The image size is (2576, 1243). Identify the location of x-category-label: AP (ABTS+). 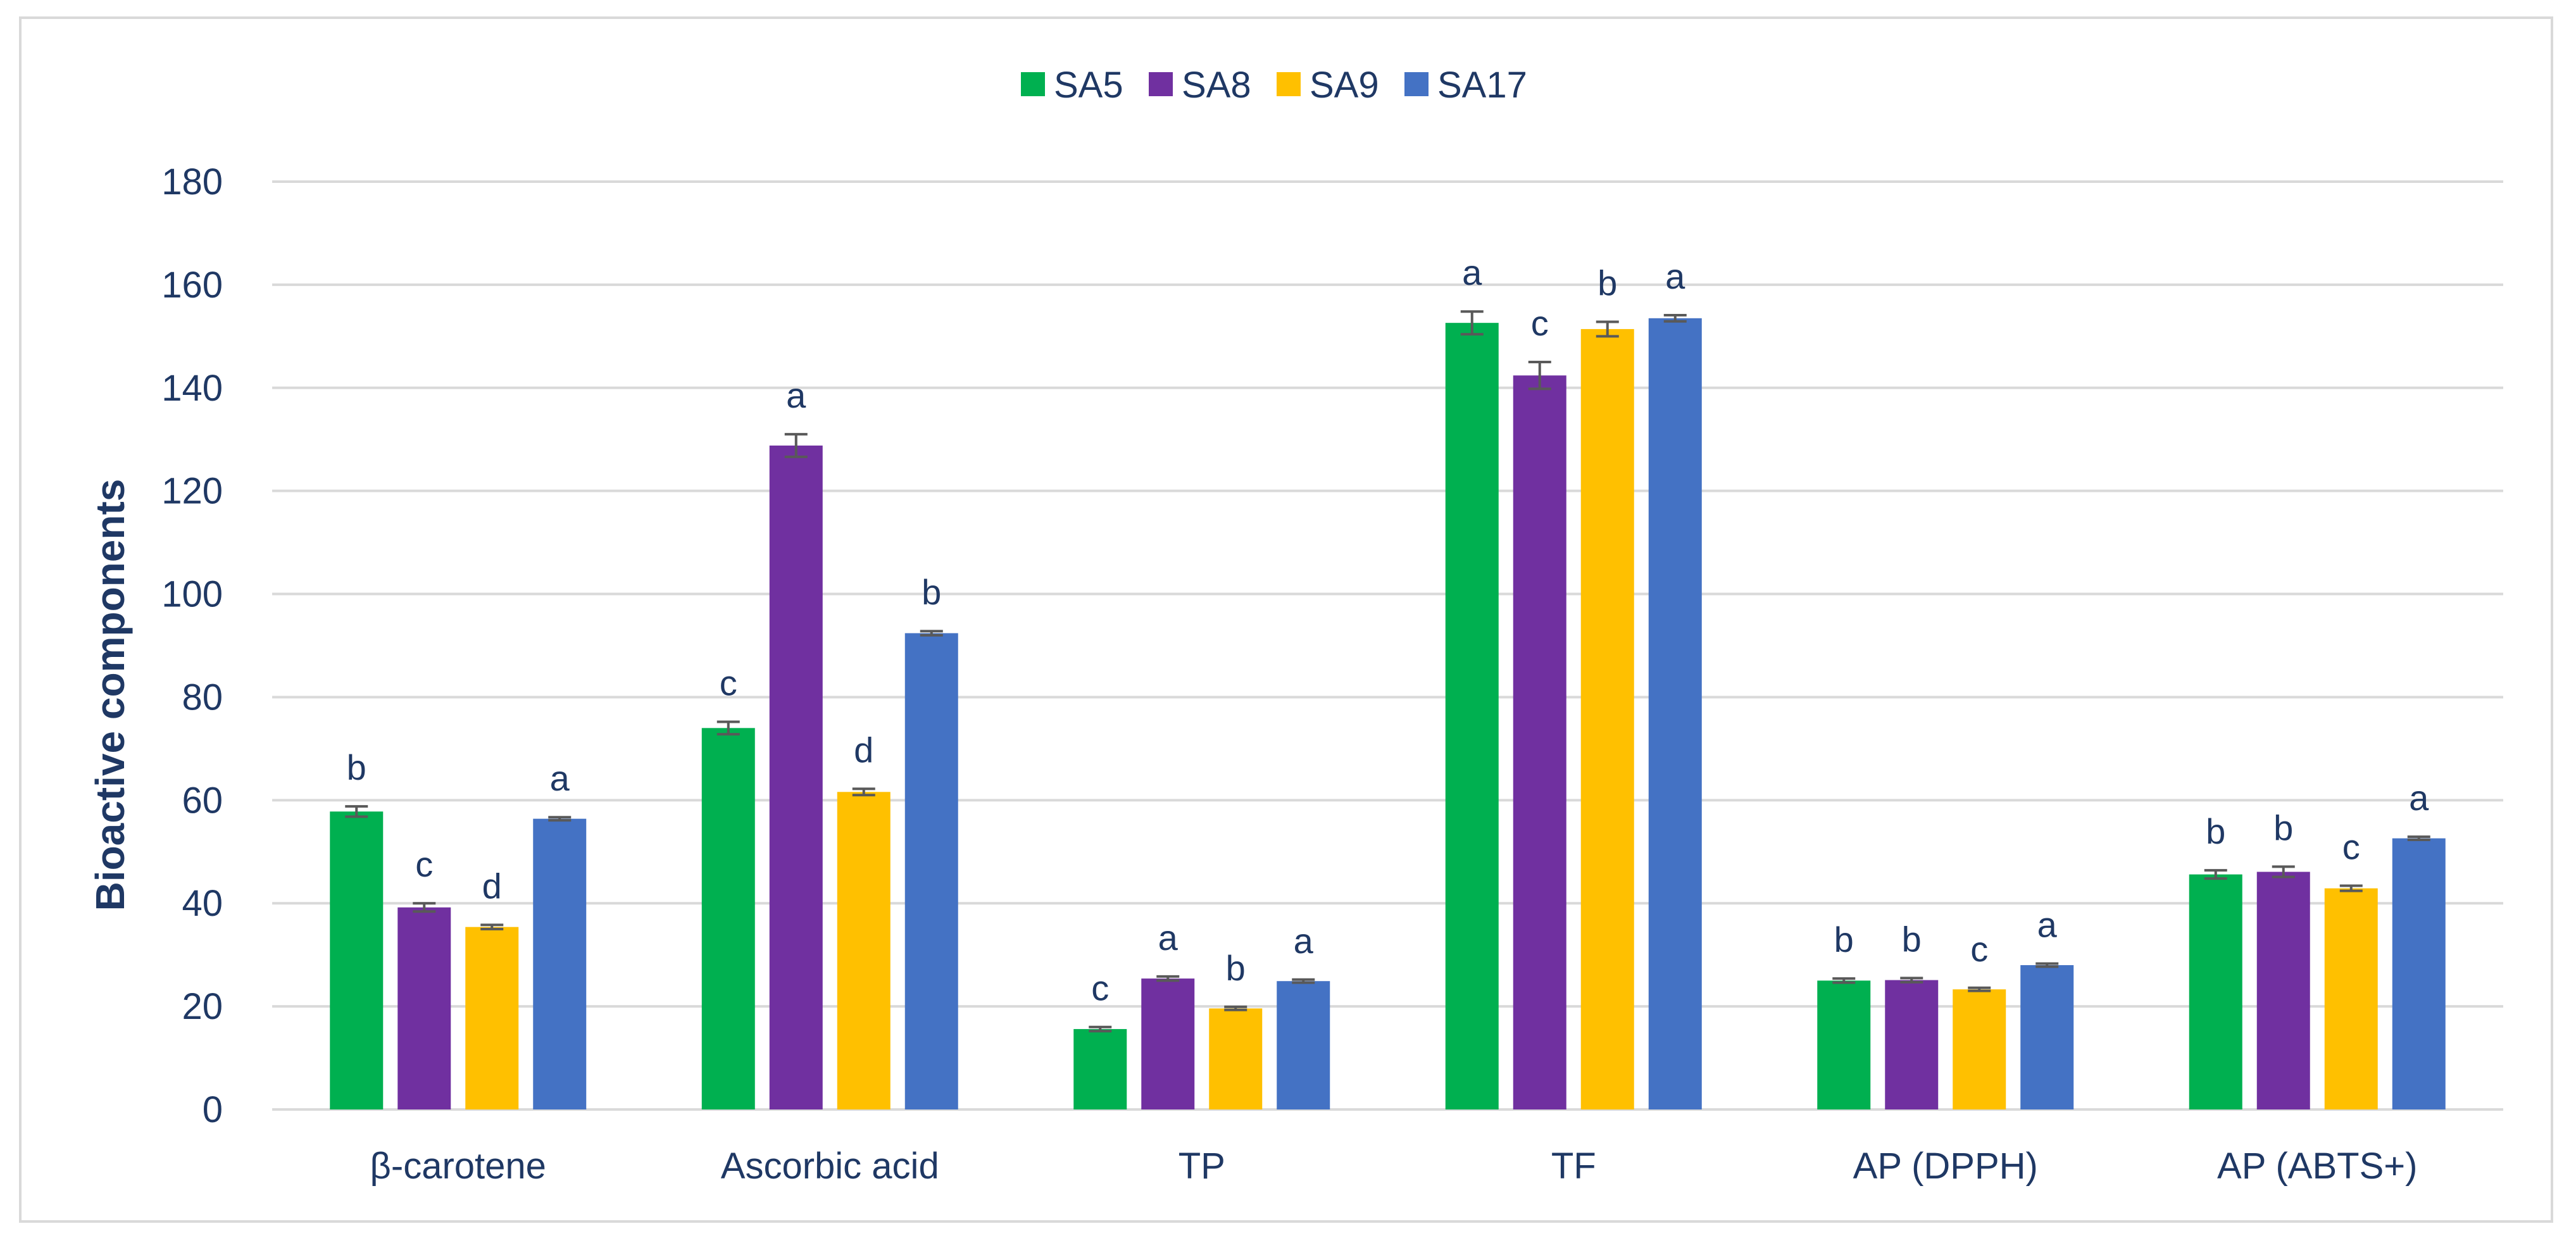
(2317, 1166).